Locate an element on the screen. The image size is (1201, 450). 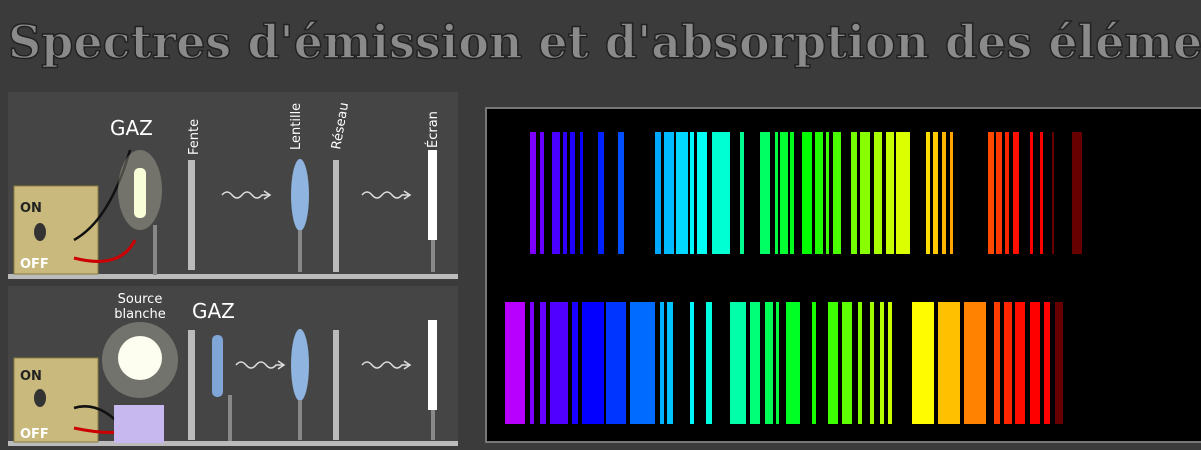
absorption-spectrum is located at coordinates (784, 363).